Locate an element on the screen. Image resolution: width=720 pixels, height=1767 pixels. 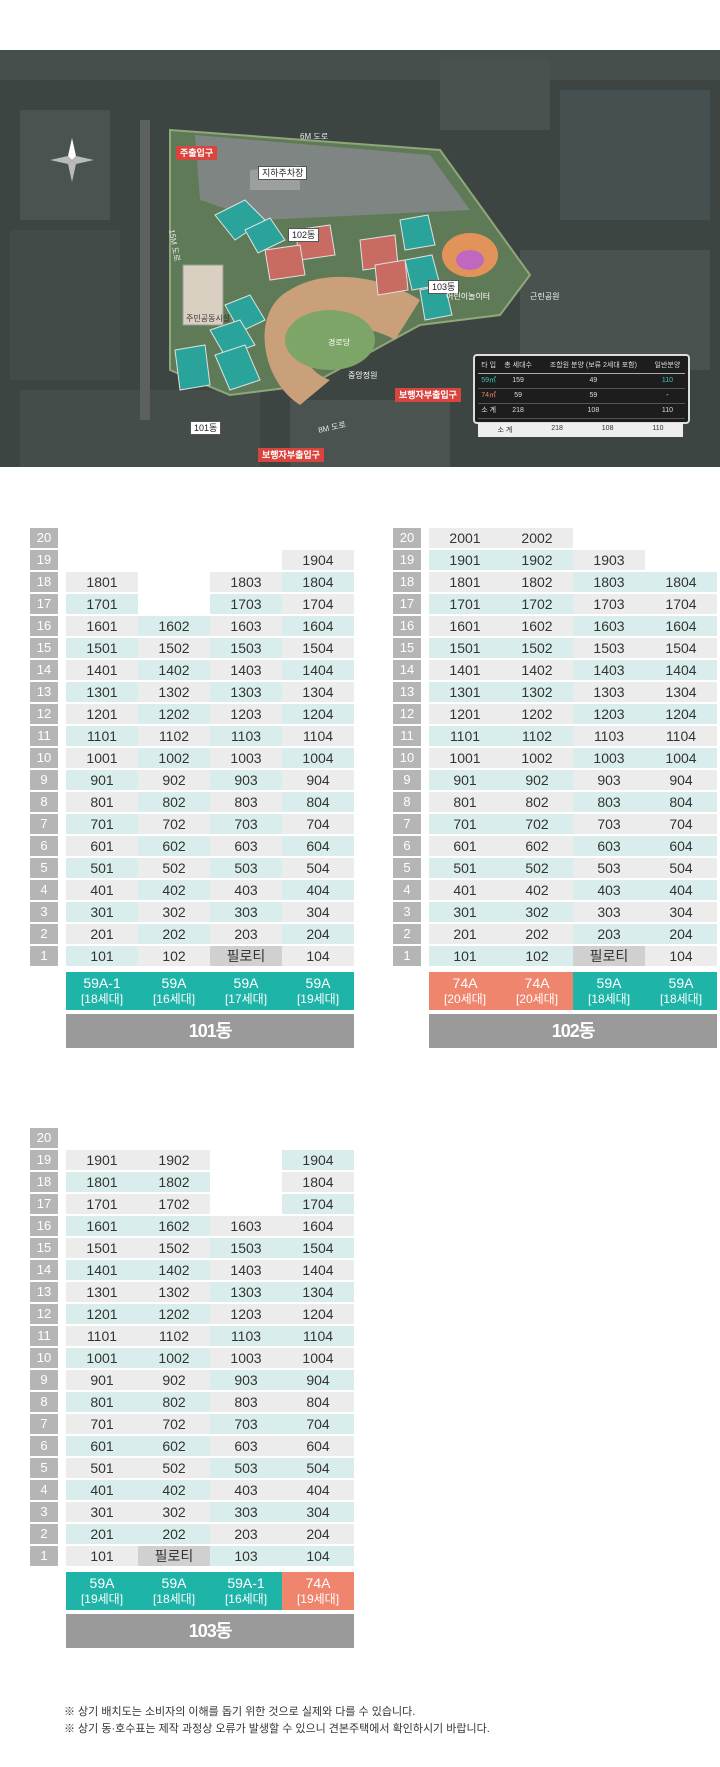
unit-cell: 1304 is located at coordinates (681, 692).